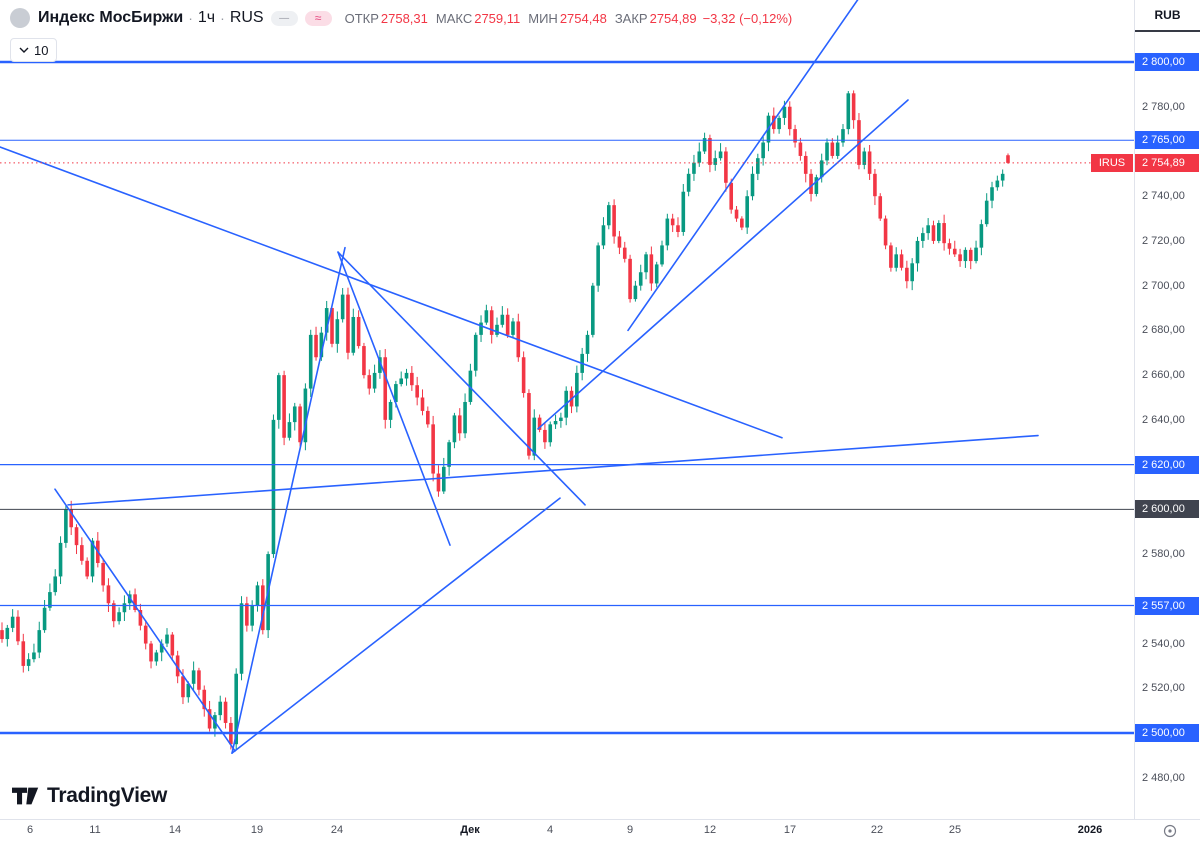 Image resolution: width=1200 pixels, height=842 pixels. Describe the element at coordinates (107, 795) in the screenshot. I see `tradingview-logo-text: TradingView` at that location.